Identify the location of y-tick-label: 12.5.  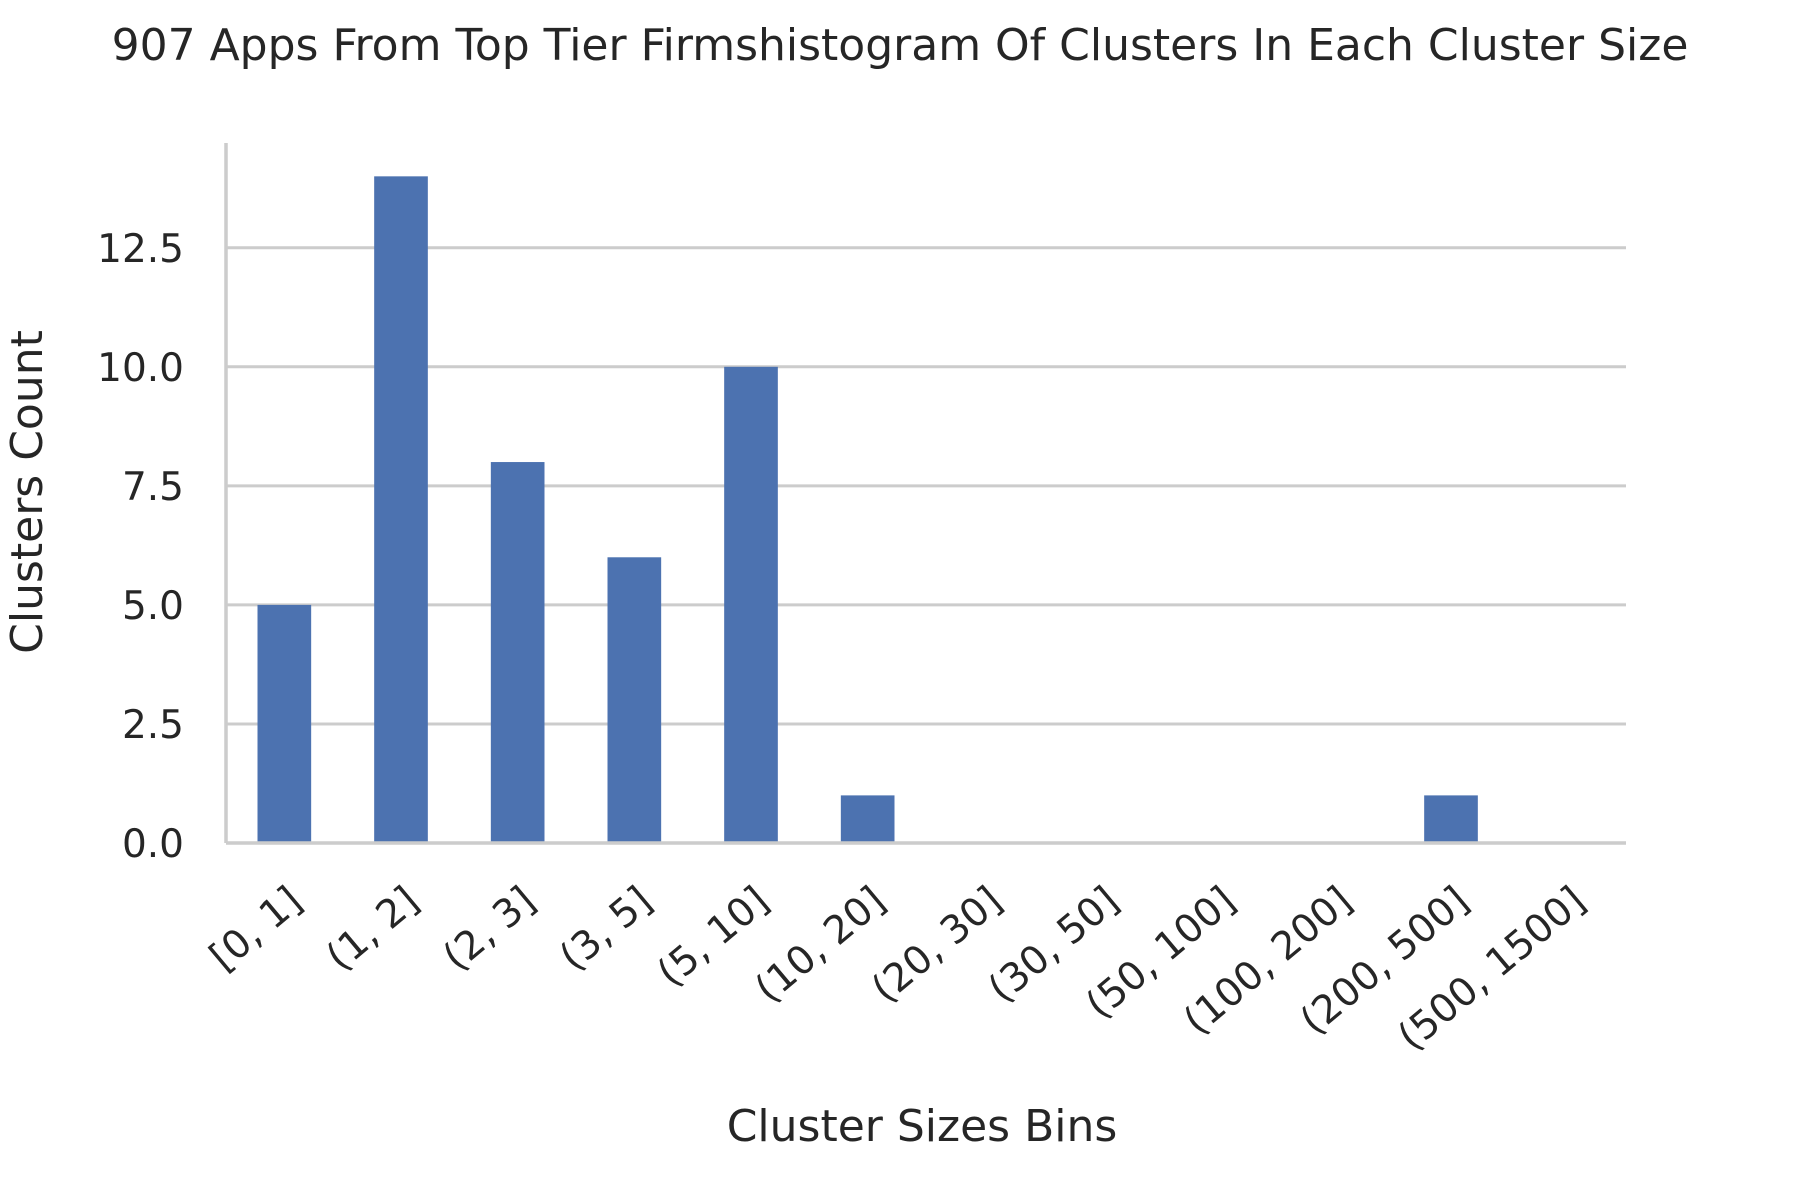
(140, 249).